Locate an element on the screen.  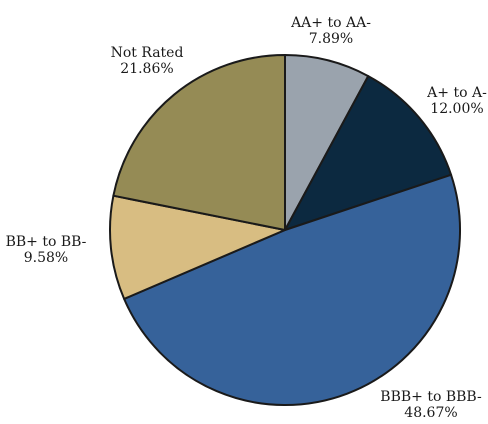
slice-category-label: AA+ to AA- is located at coordinates (330, 23).